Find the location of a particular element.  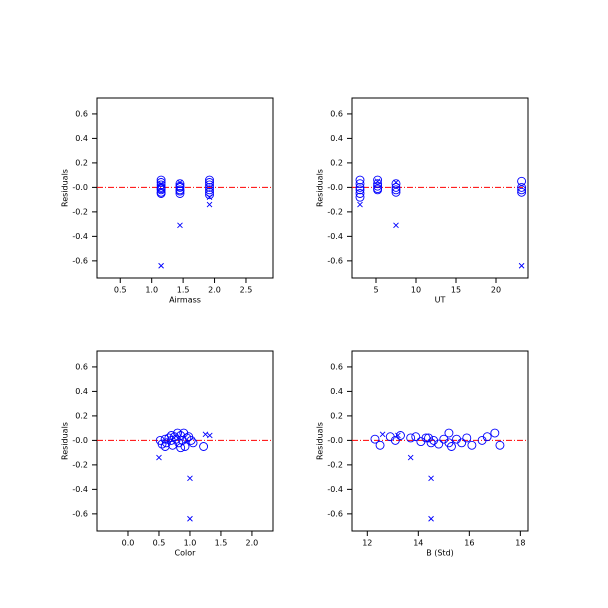

x-tick-label: 0.0 is located at coordinates (128, 543).